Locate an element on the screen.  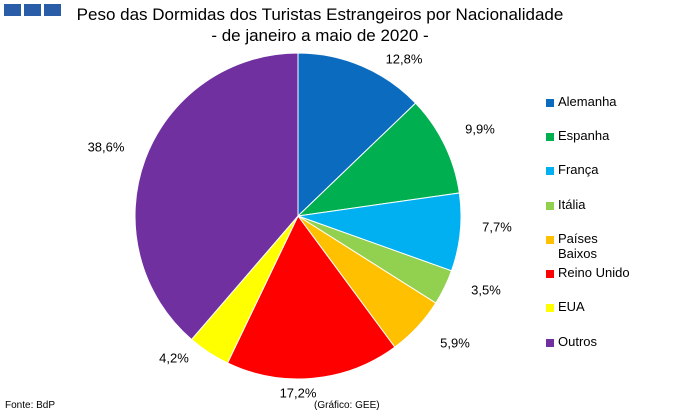
pie-slice-reino-unido is located at coordinates (311, 297).